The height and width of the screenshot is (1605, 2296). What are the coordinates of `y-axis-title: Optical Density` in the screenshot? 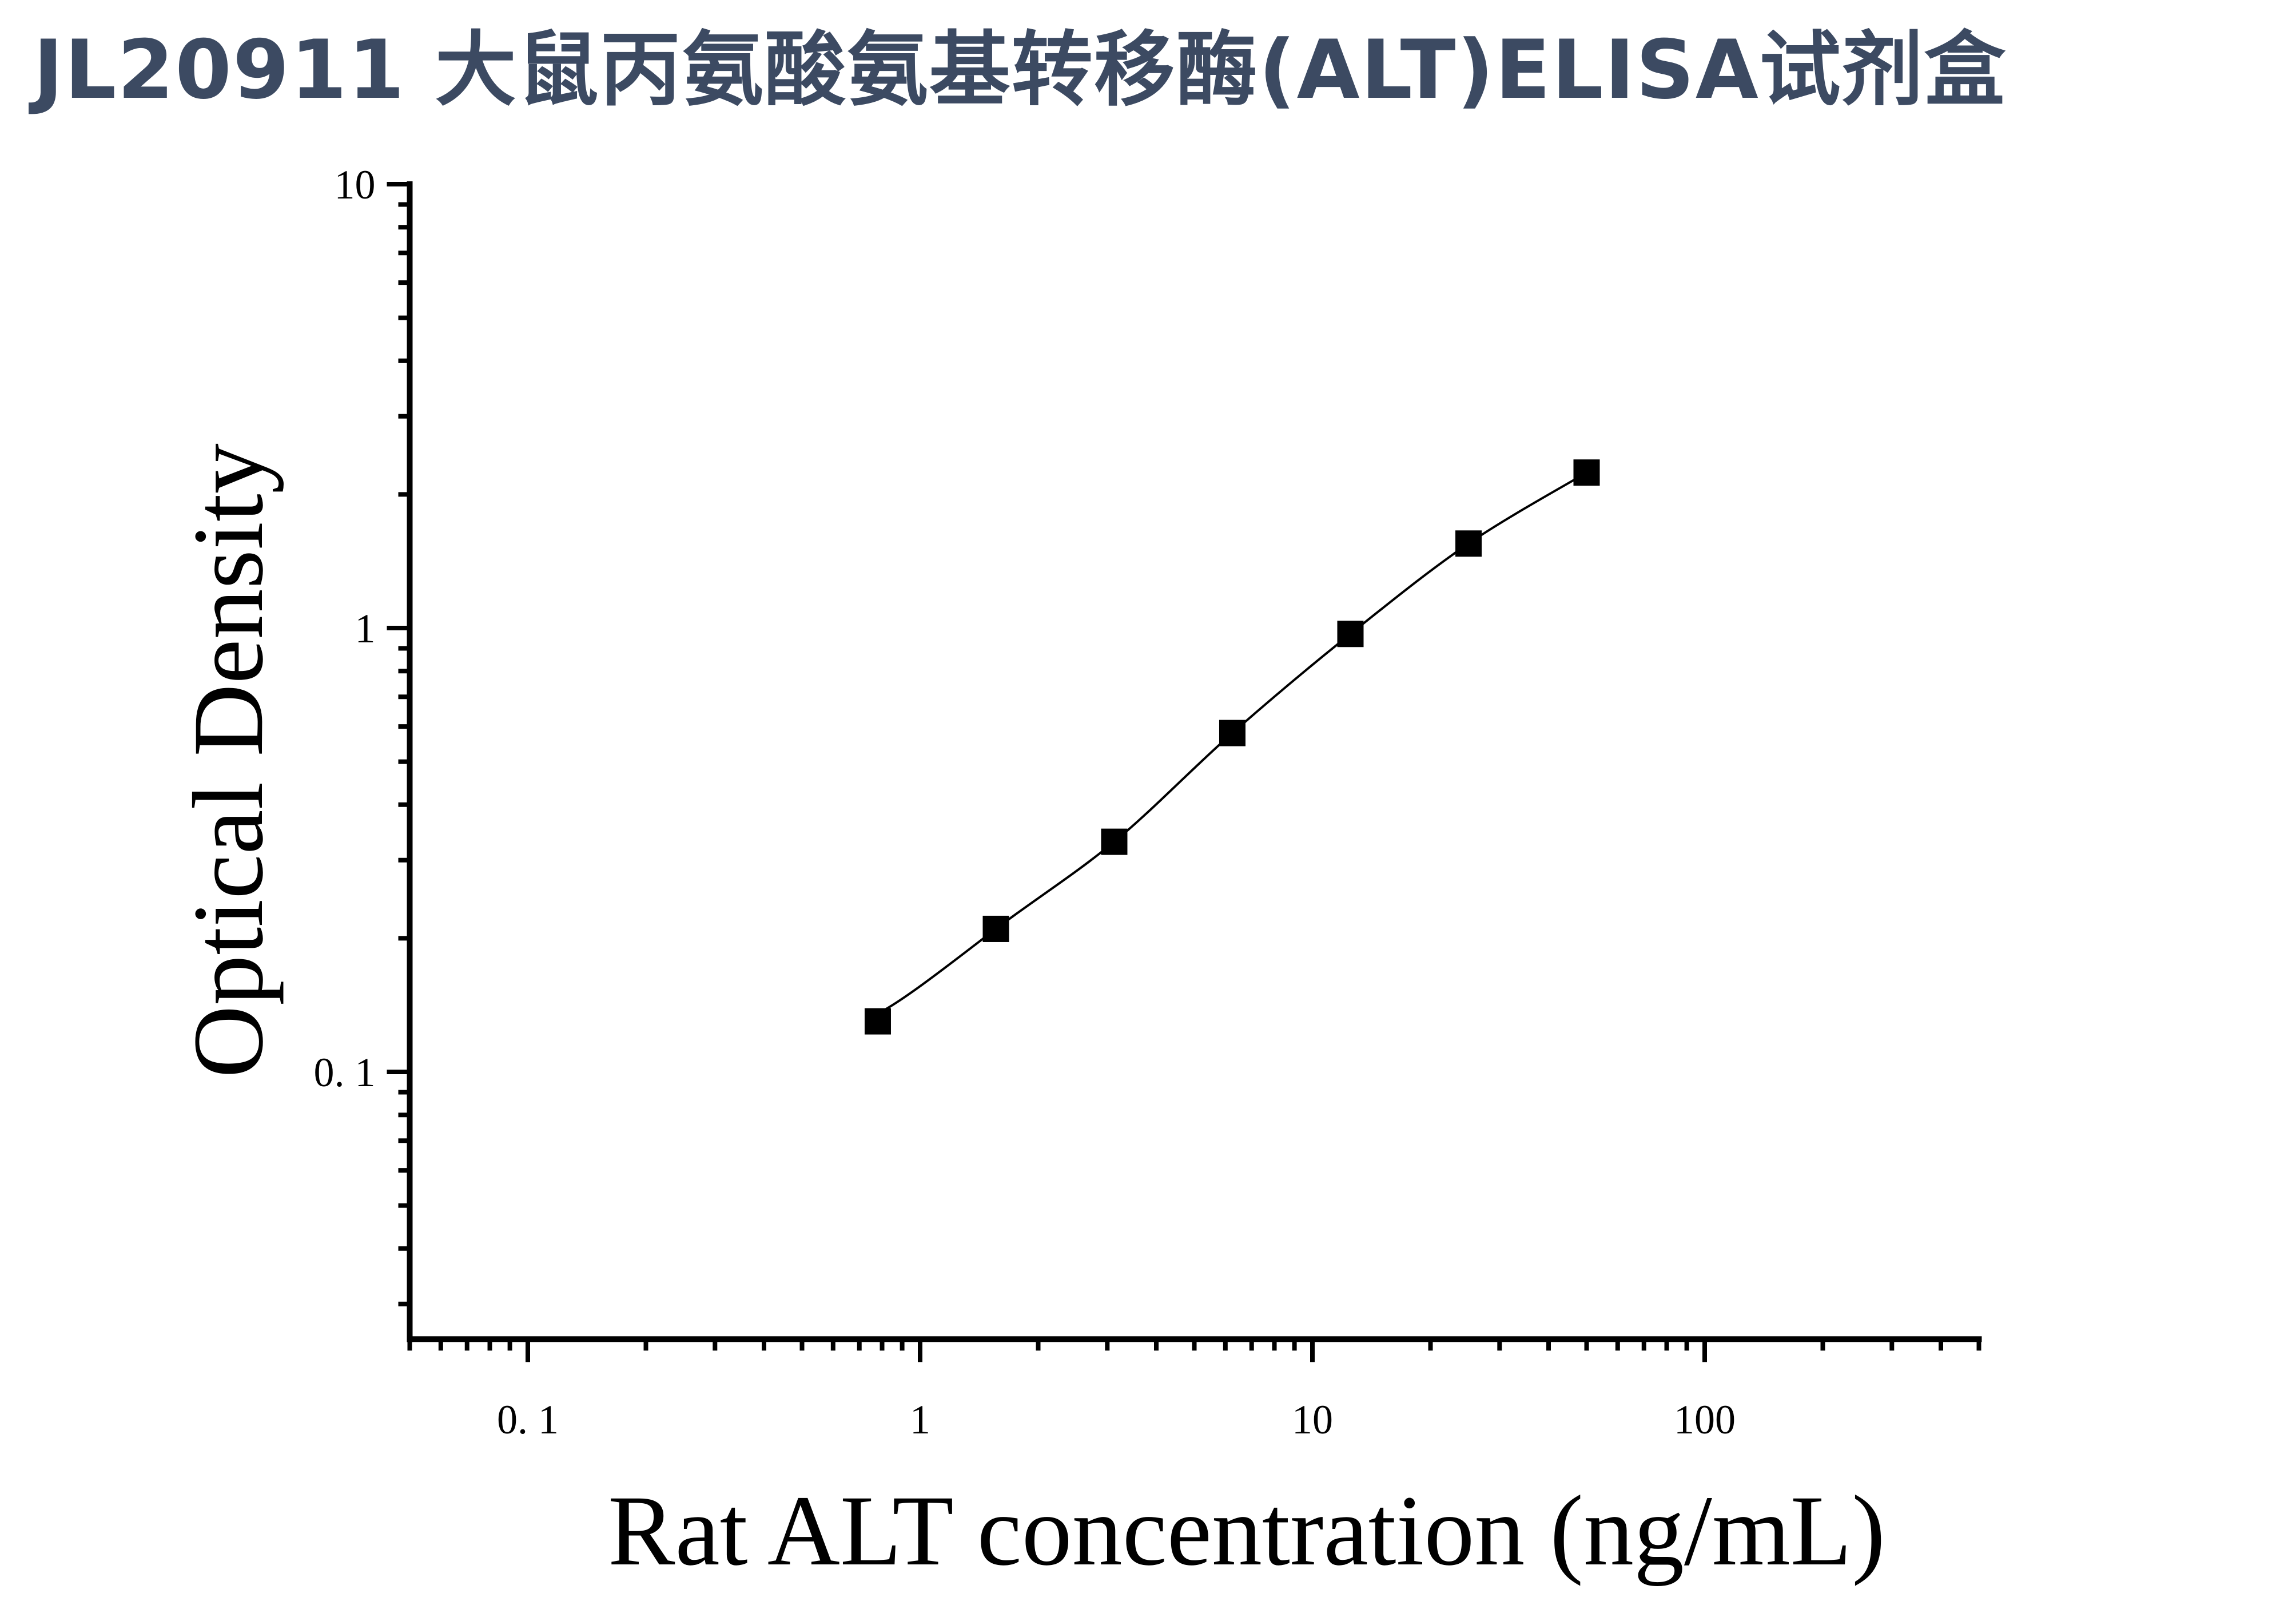 It's located at (229, 760).